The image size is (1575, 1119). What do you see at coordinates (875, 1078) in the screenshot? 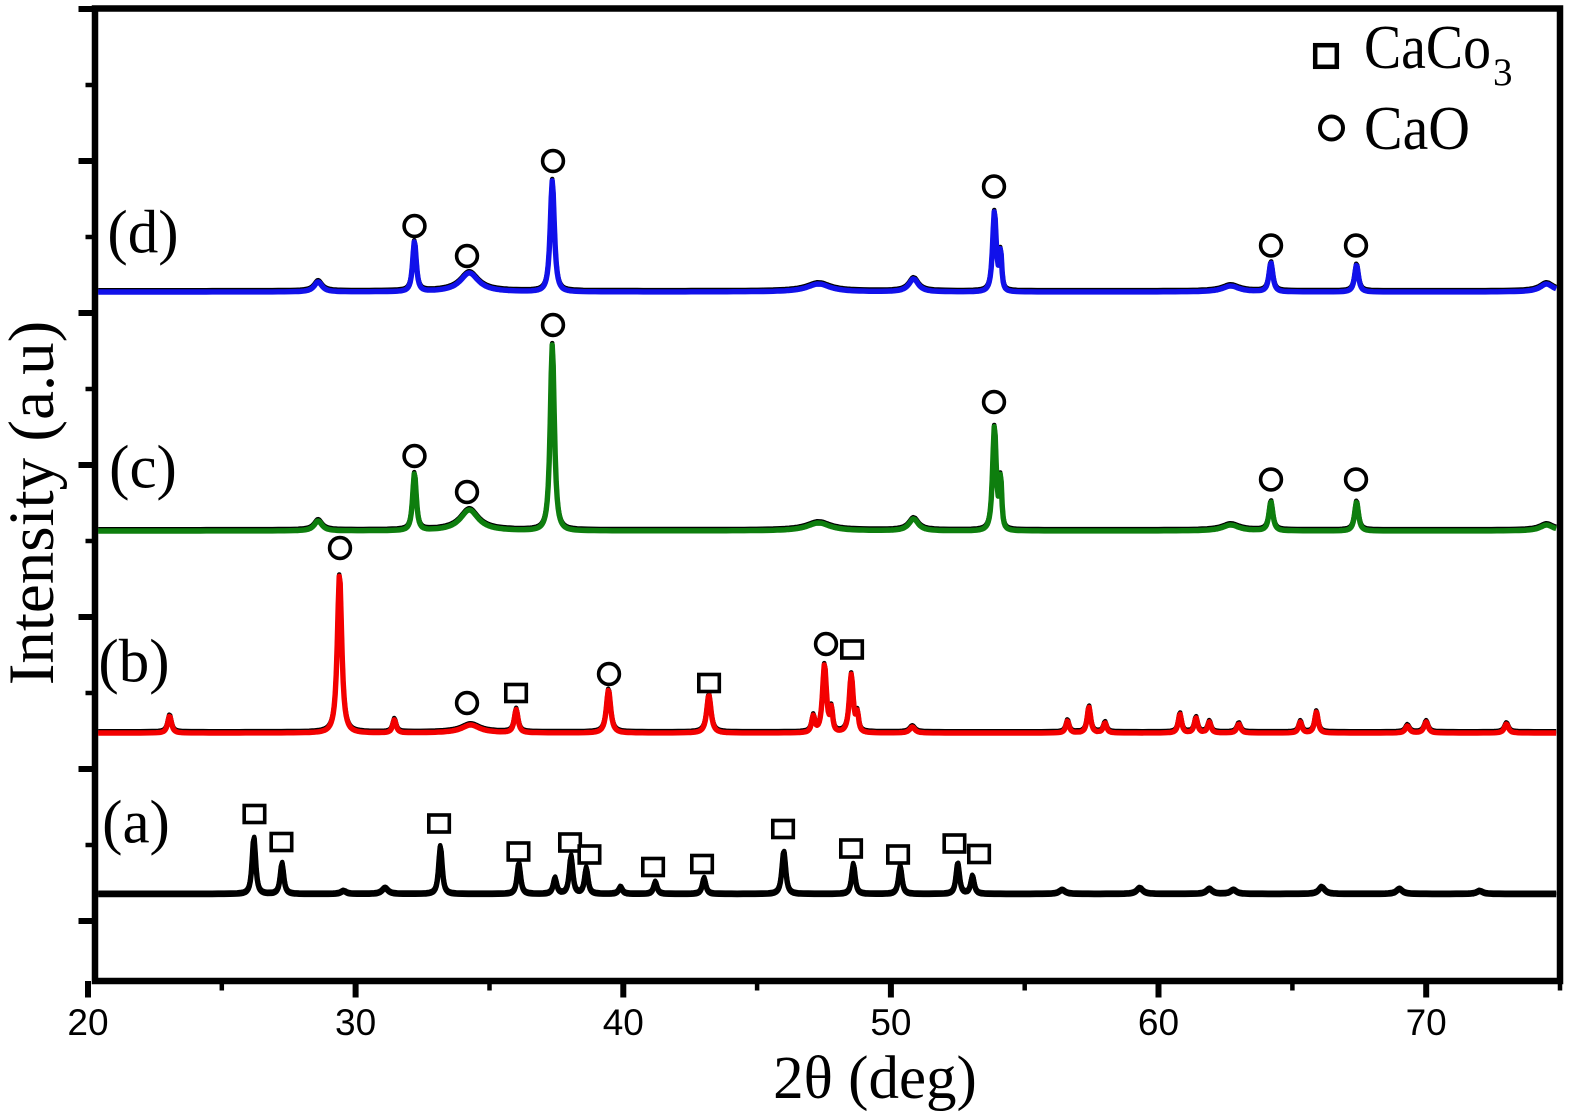
I see `svg-text: 2θ (deg)` at bounding box center [875, 1078].